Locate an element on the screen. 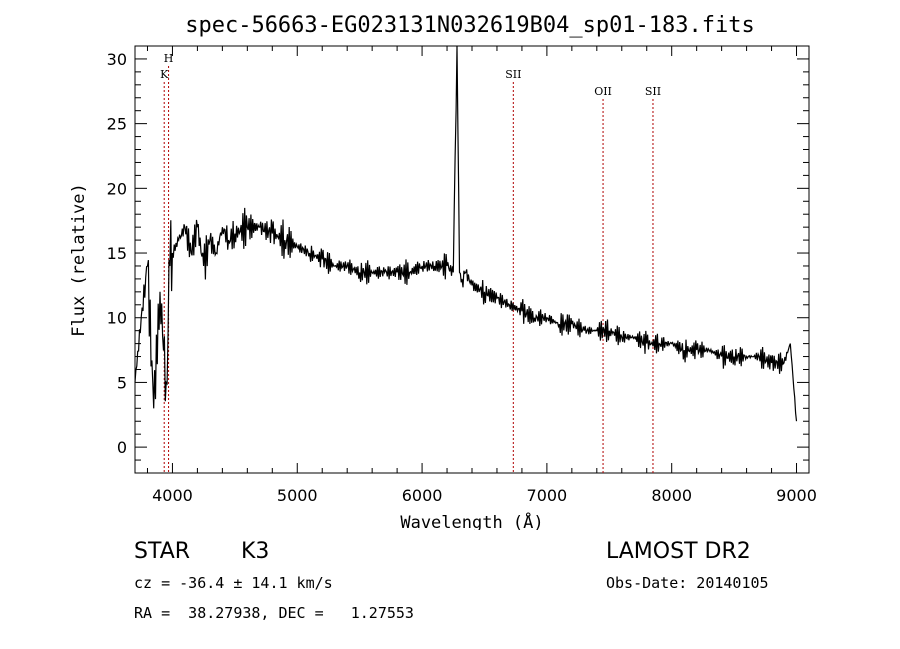 The width and height of the screenshot is (900, 649). observation-date: Obs-Date: 20140105 is located at coordinates (687, 583).